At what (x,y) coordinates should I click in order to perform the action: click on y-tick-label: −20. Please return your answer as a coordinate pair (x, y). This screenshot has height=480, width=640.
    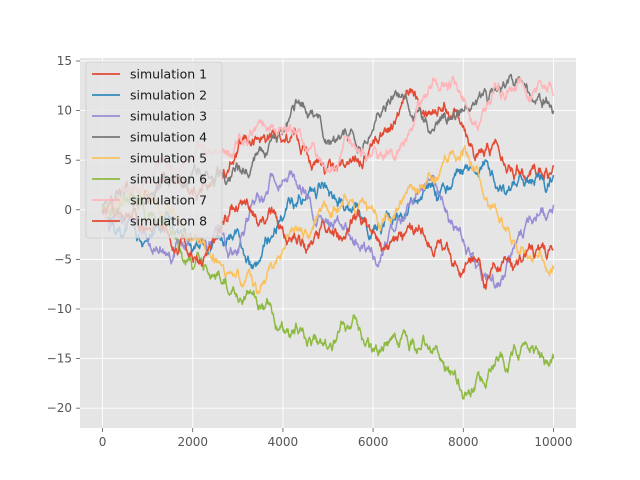
    Looking at the image, I should click on (59, 408).